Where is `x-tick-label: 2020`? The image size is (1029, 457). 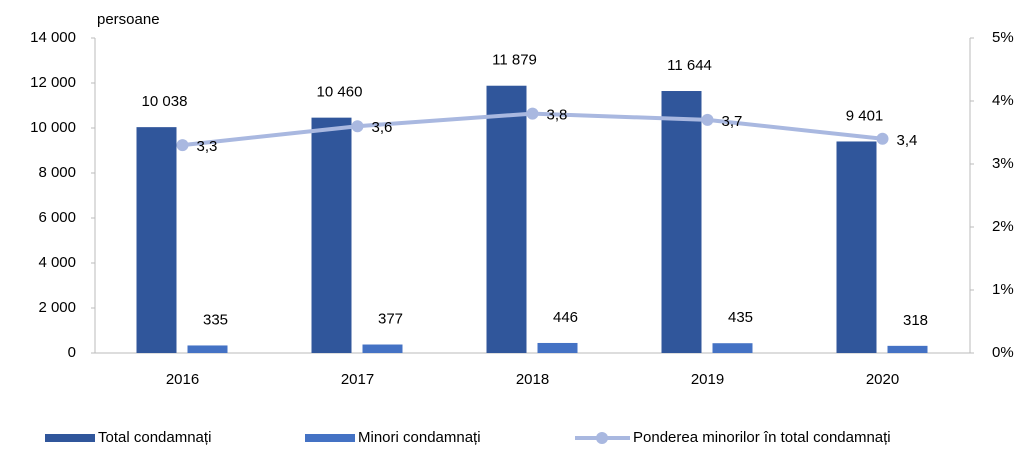 x-tick-label: 2020 is located at coordinates (882, 379).